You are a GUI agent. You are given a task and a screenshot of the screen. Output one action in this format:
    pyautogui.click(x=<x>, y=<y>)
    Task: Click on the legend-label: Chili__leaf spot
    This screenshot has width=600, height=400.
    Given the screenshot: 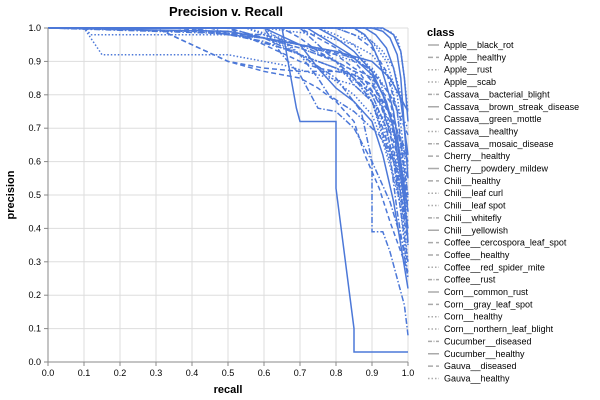 What is the action you would take?
    pyautogui.click(x=475, y=206)
    